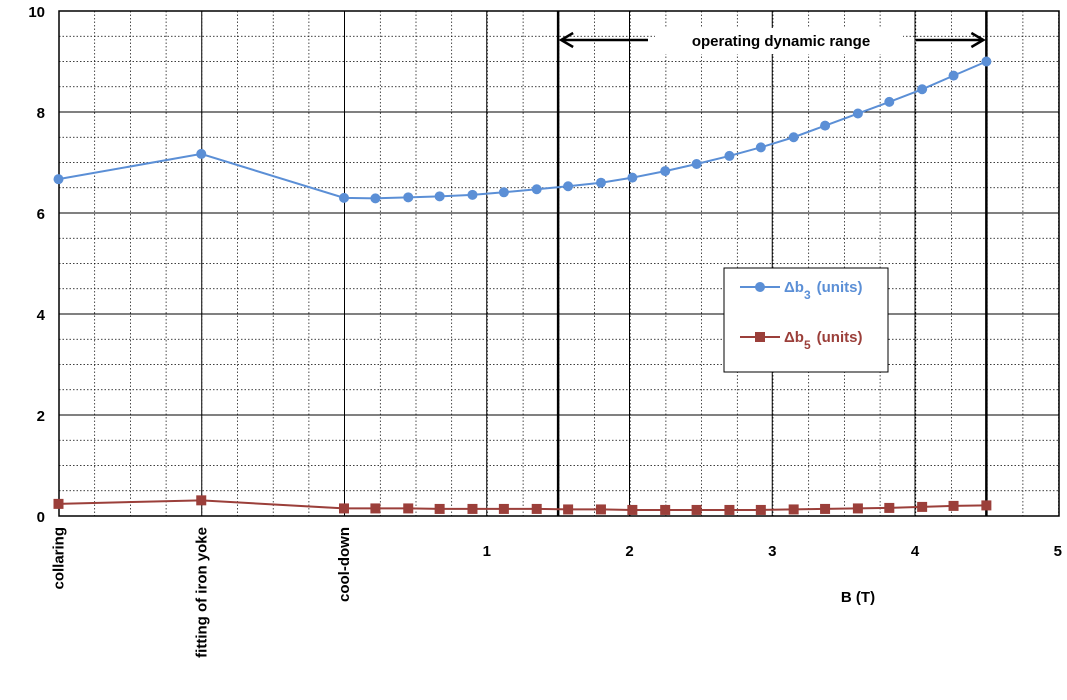 The width and height of the screenshot is (1067, 700). I want to click on y-tick-label: 10, so click(36, 12).